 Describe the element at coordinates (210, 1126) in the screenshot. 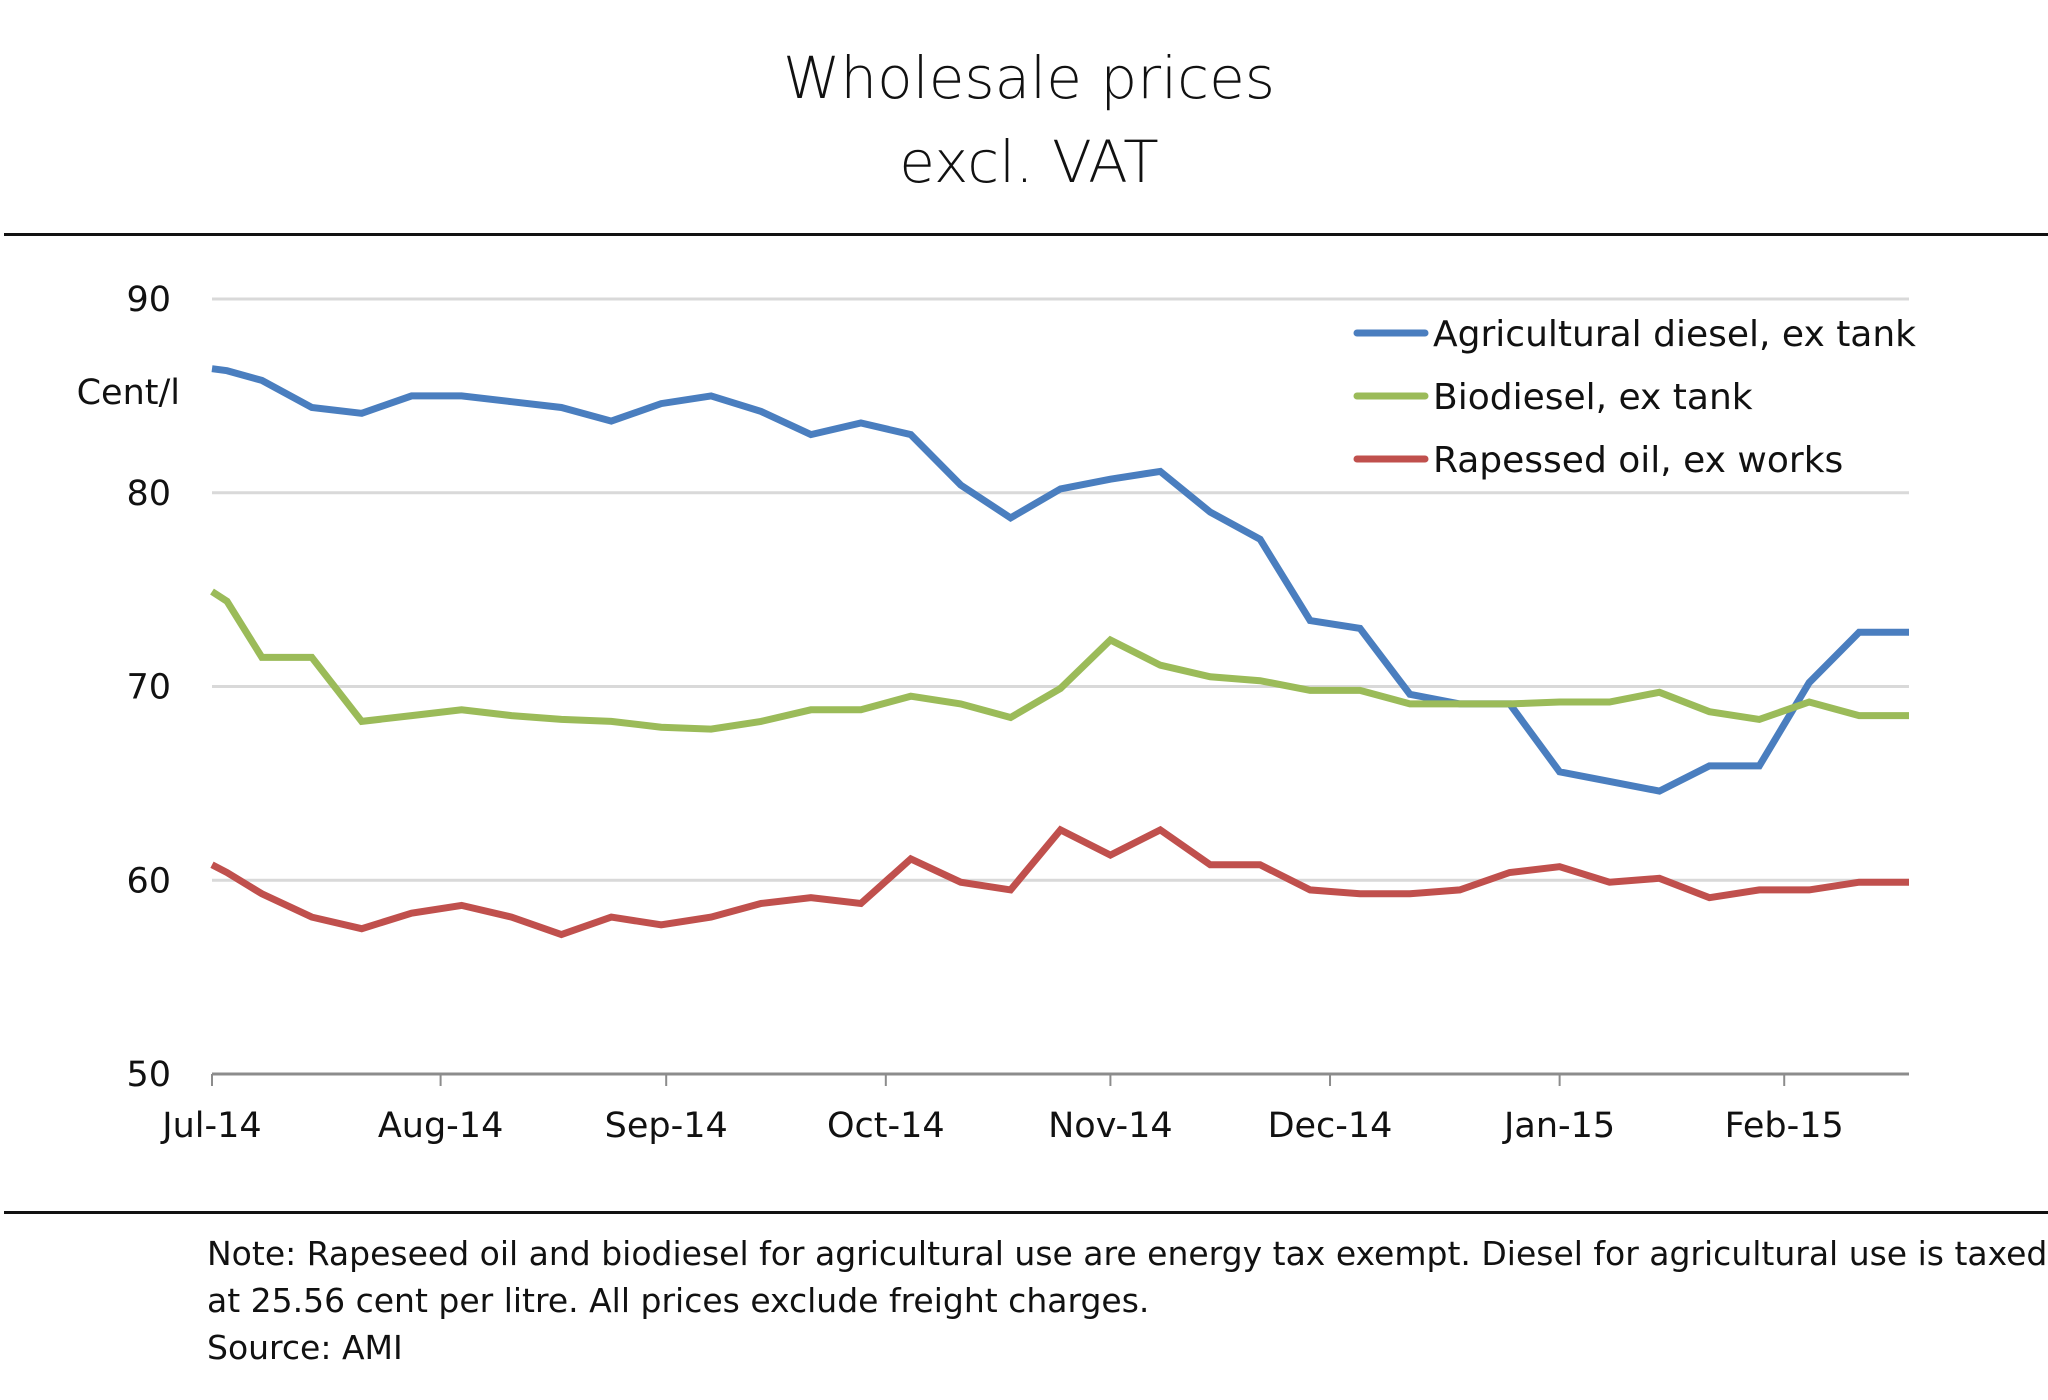

I see `x-tick-label: Jul-14` at that location.